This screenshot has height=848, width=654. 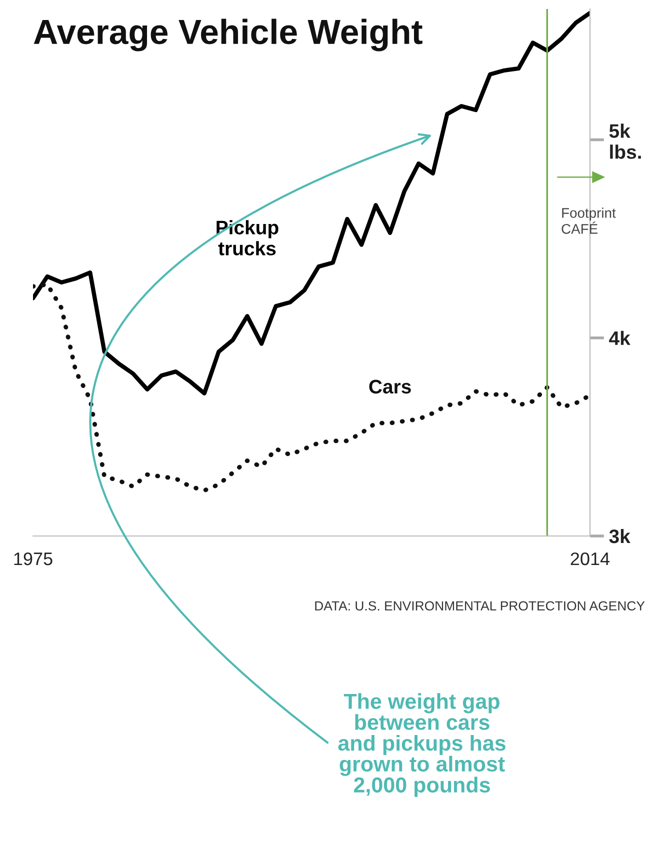 What do you see at coordinates (625, 141) in the screenshot?
I see `y-tick-label: 5k lbs.` at bounding box center [625, 141].